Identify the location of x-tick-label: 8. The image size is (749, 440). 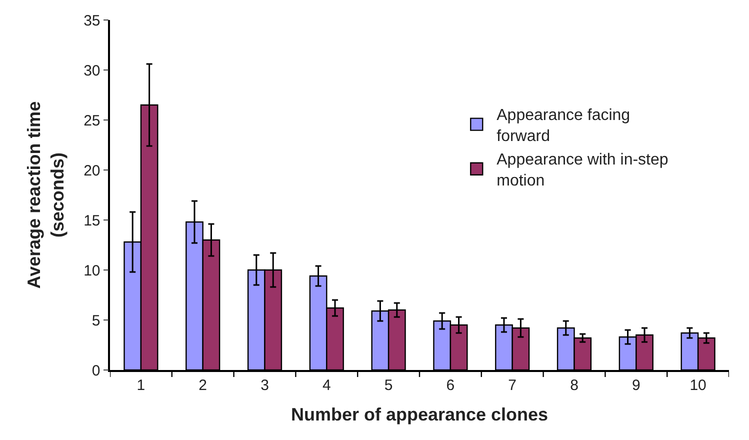
(574, 385).